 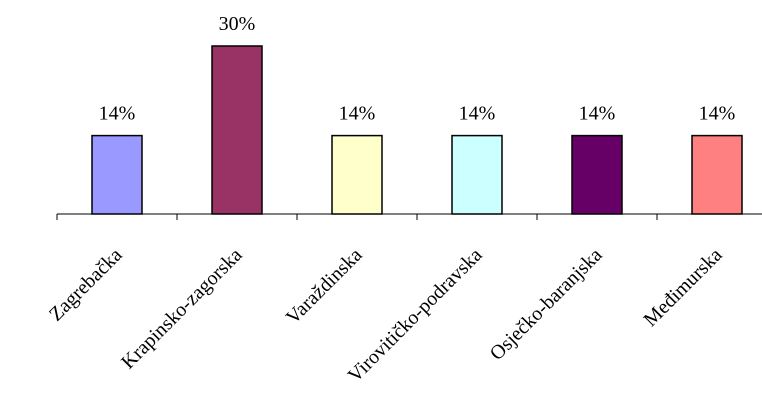 What do you see at coordinates (237, 24) in the screenshot?
I see `data-label-krapinsko-zagorska: 30%` at bounding box center [237, 24].